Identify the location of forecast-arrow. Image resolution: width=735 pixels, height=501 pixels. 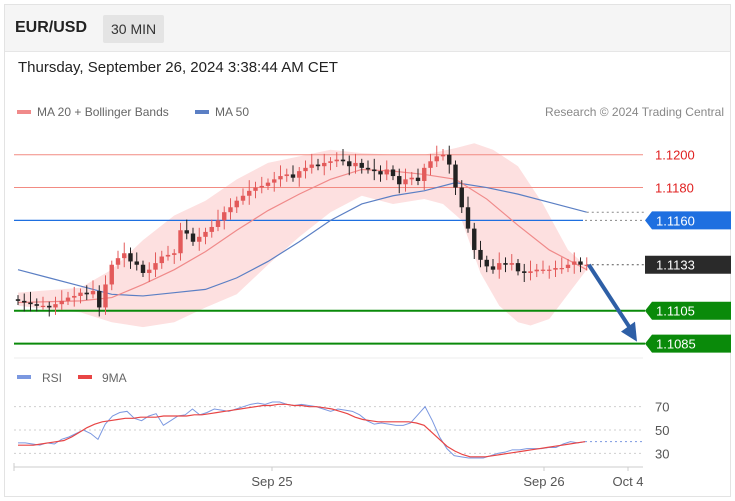
(610, 297).